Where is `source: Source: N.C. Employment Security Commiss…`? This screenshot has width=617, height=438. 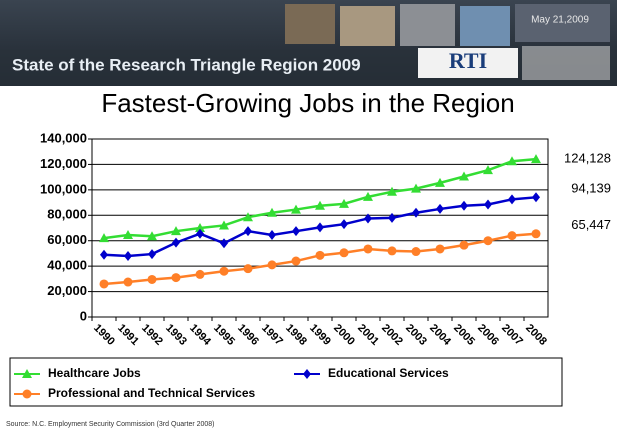
source: Source: N.C. Employment Security Commiss… is located at coordinates (110, 424).